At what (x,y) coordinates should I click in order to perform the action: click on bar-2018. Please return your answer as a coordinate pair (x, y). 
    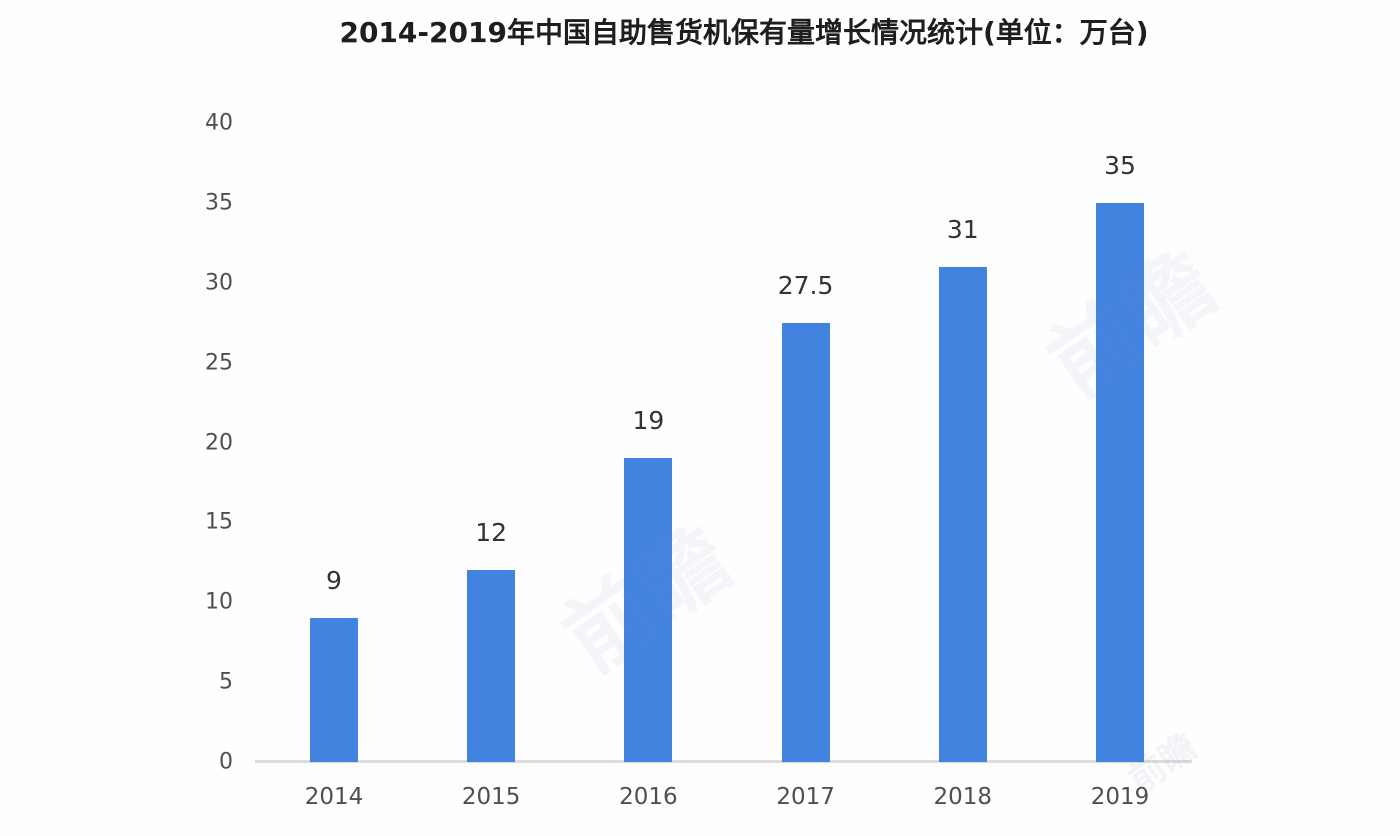
    Looking at the image, I should click on (962, 514).